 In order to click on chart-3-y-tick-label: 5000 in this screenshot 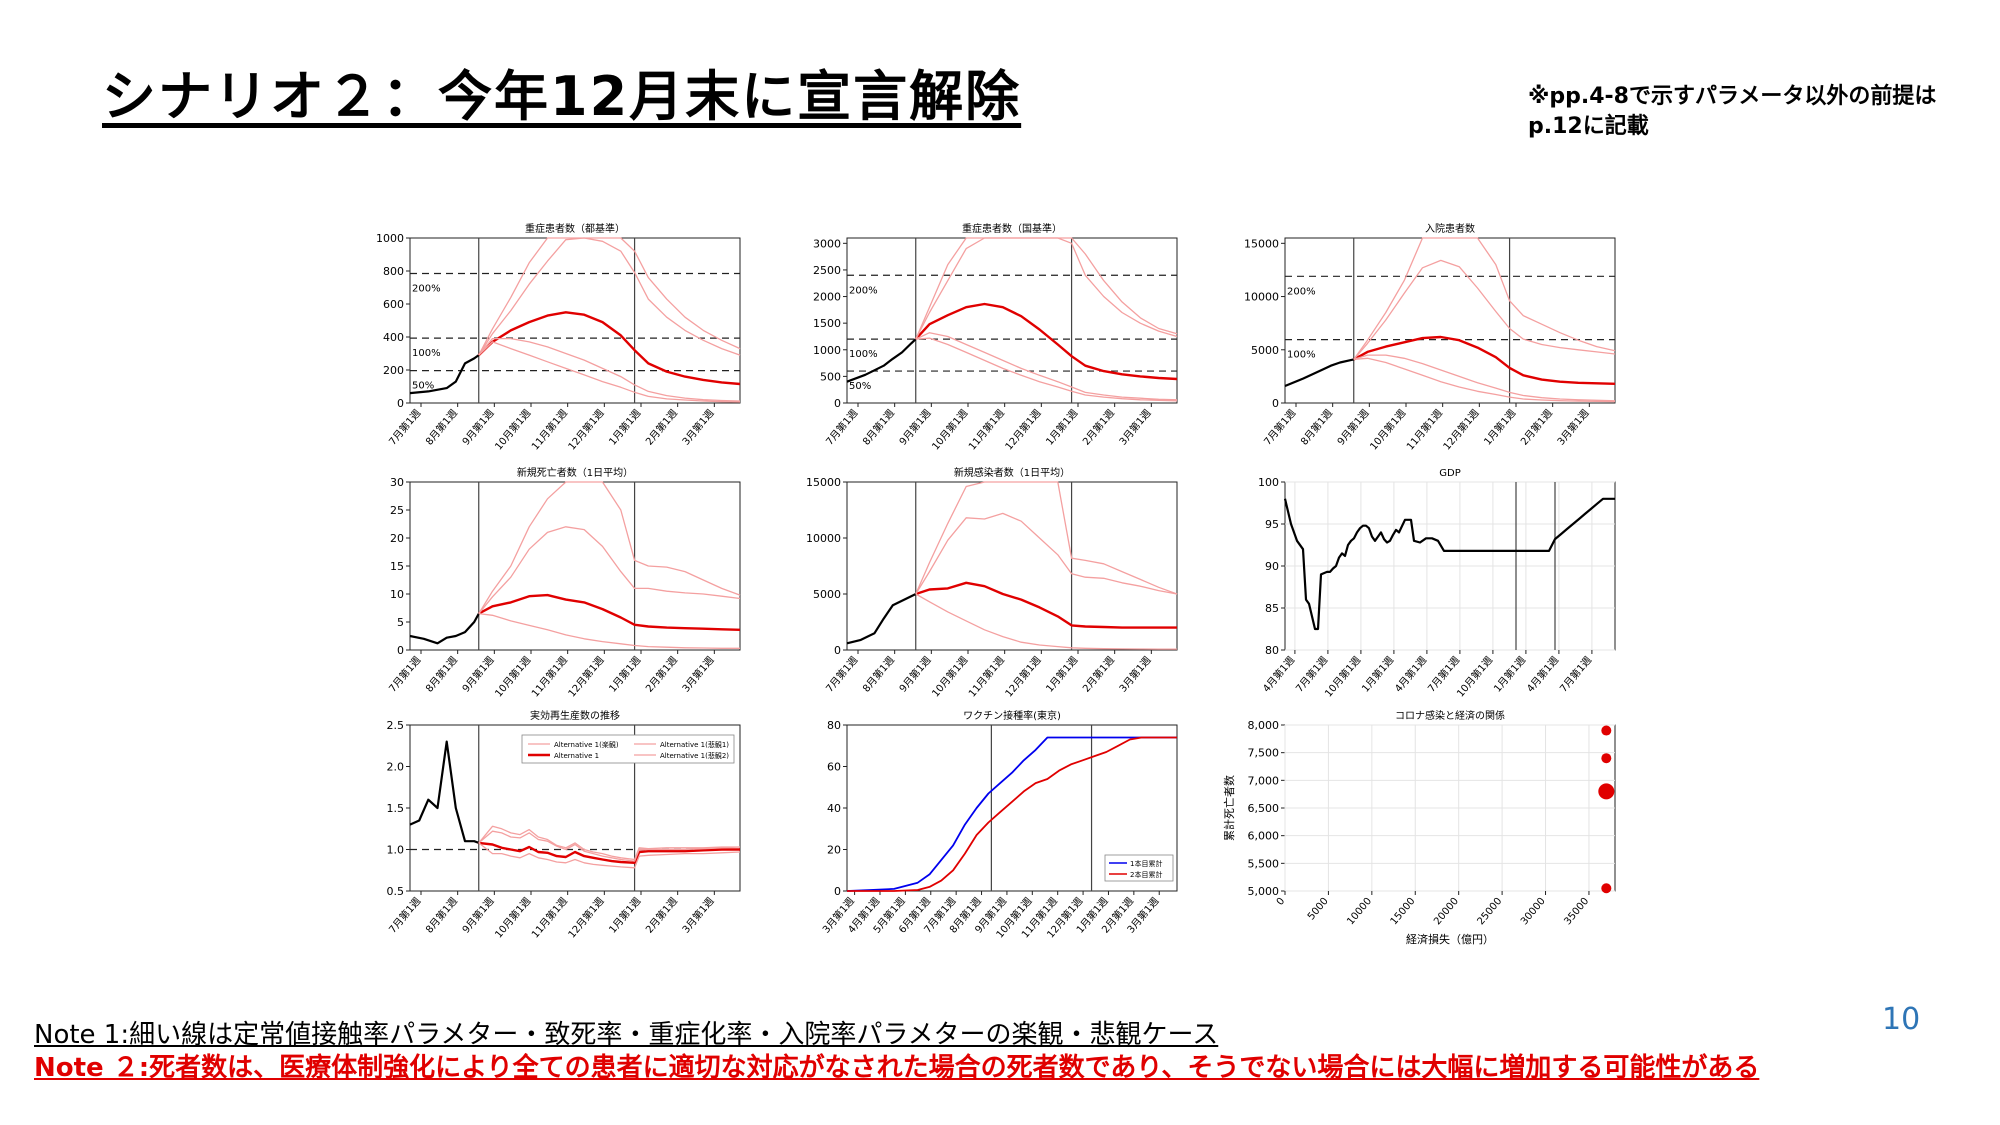, I will do `click(1265, 350)`.